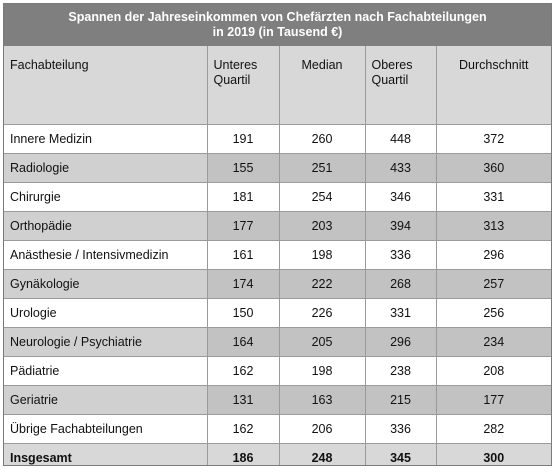  Describe the element at coordinates (493, 313) in the screenshot. I see `cell-avg: 256` at that location.